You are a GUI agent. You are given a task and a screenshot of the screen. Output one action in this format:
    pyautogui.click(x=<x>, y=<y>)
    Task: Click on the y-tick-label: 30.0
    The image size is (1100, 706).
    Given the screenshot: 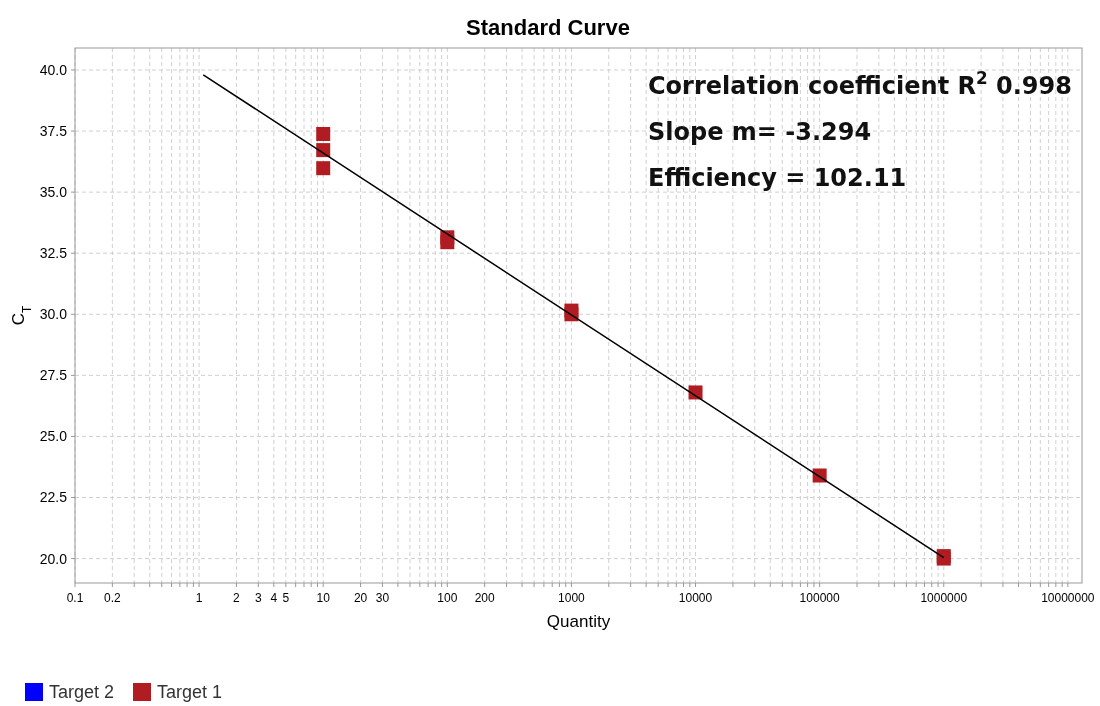 What is the action you would take?
    pyautogui.click(x=53, y=314)
    